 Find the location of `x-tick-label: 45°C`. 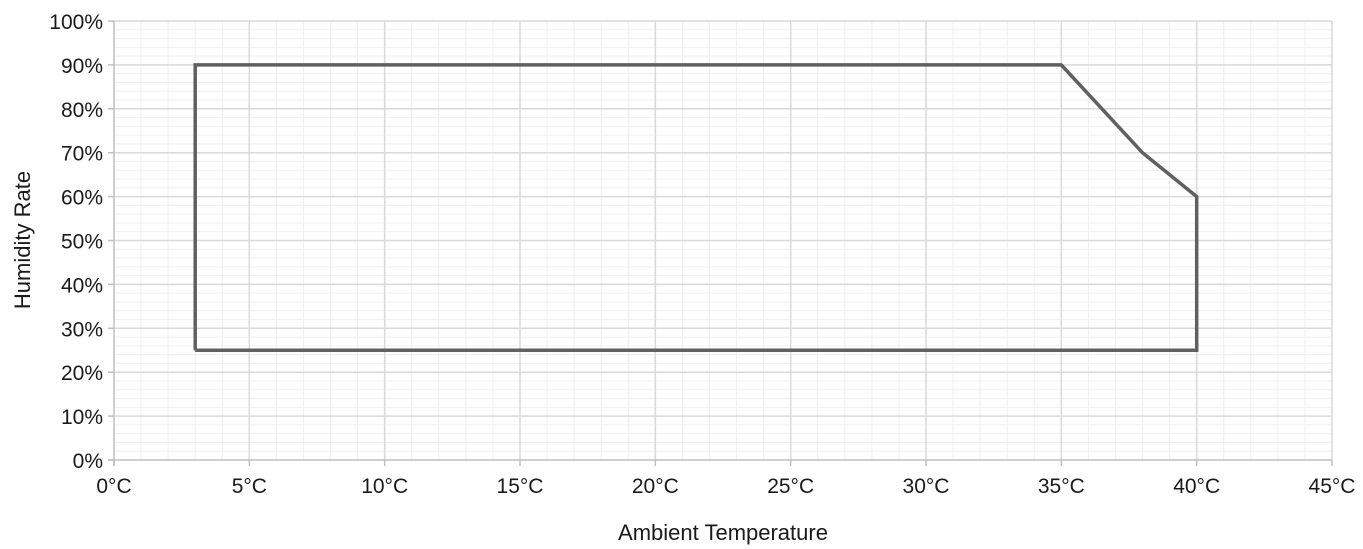

x-tick-label: 45°C is located at coordinates (1332, 486).